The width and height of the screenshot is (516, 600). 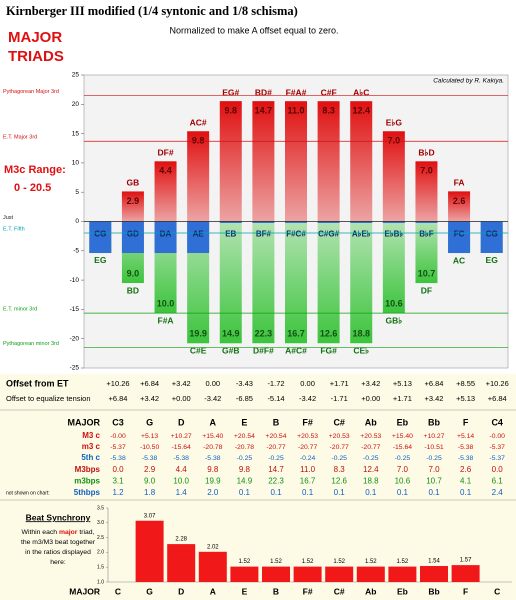 What do you see at coordinates (181, 481) in the screenshot?
I see `table-cell: 10.0` at bounding box center [181, 481].